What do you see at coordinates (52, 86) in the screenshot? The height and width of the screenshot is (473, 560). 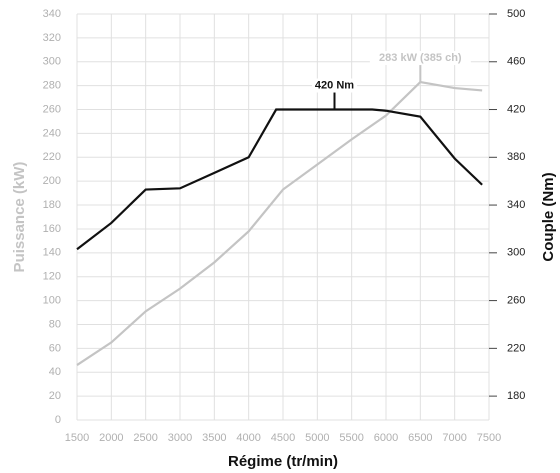 I see `y-tick-label: 280` at bounding box center [52, 86].